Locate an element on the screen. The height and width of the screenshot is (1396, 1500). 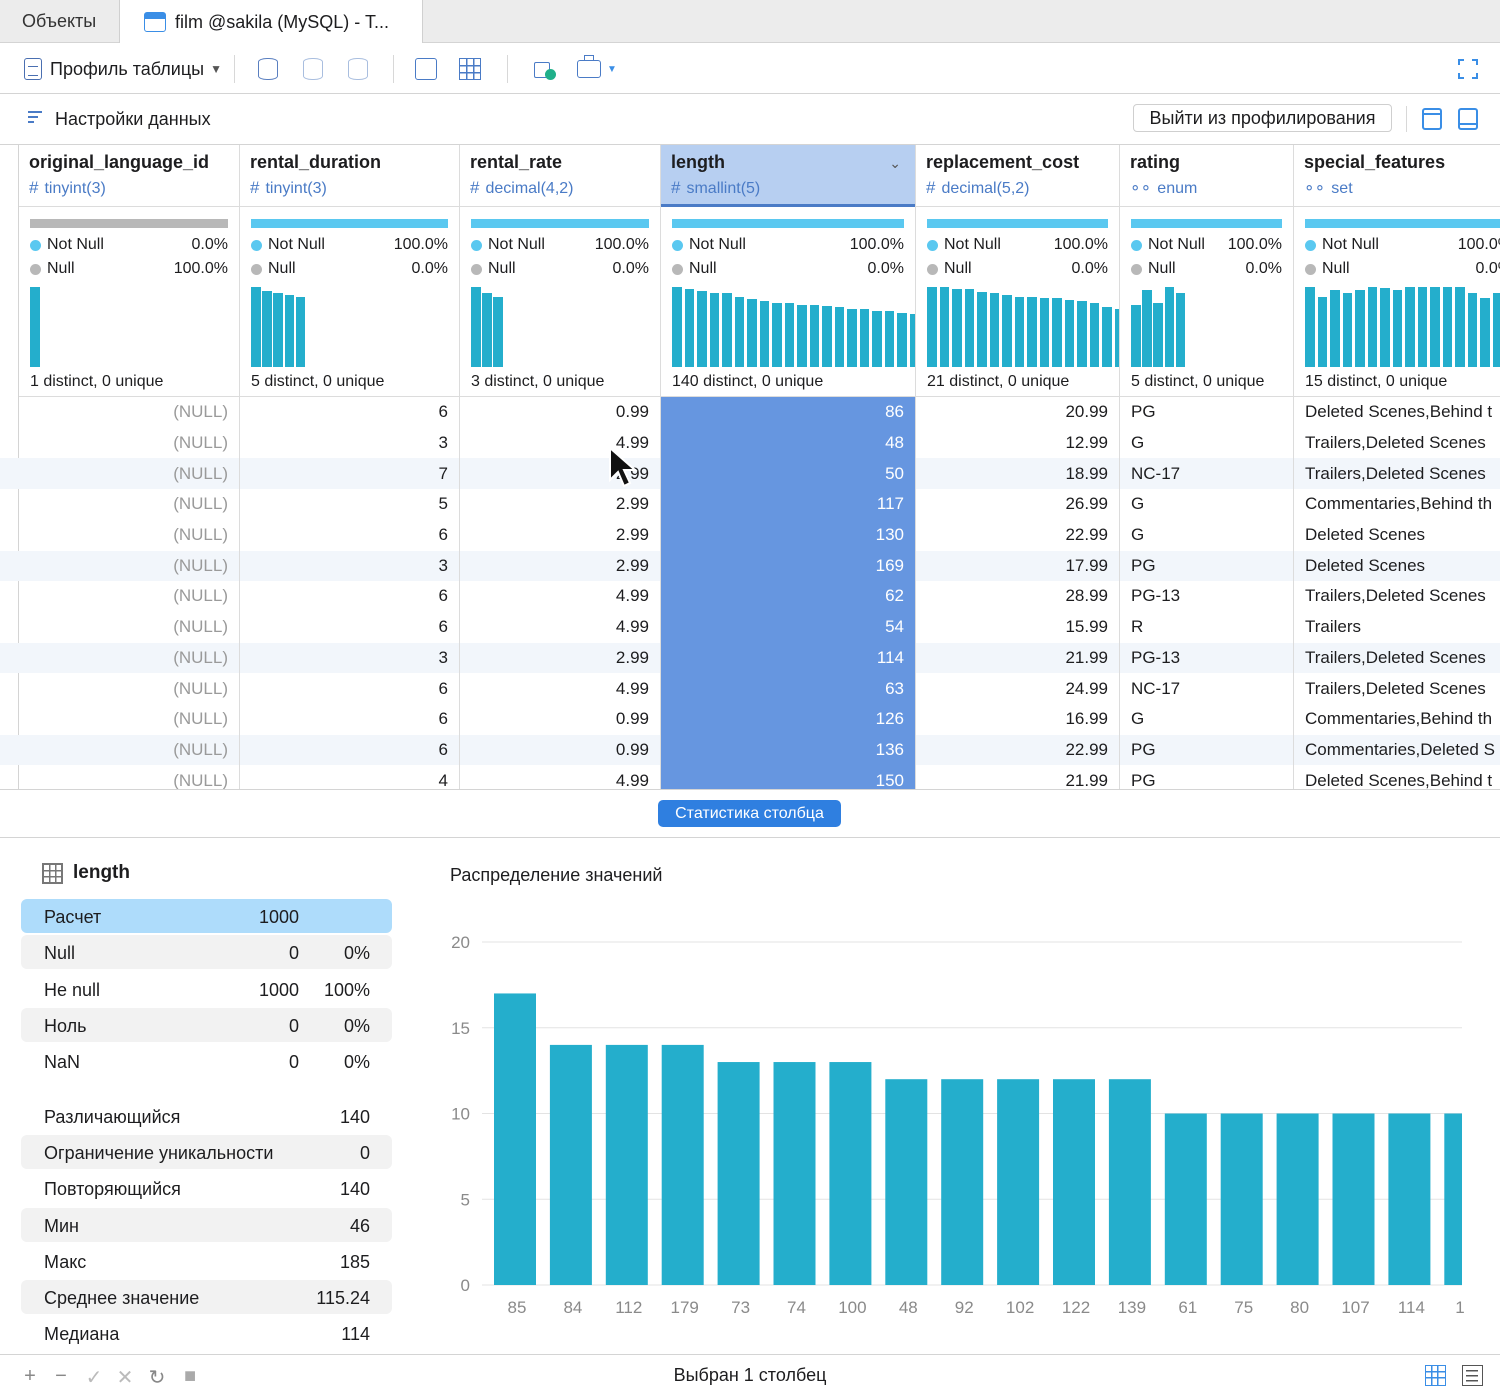
table-cell: PG-13 is located at coordinates (1156, 657).